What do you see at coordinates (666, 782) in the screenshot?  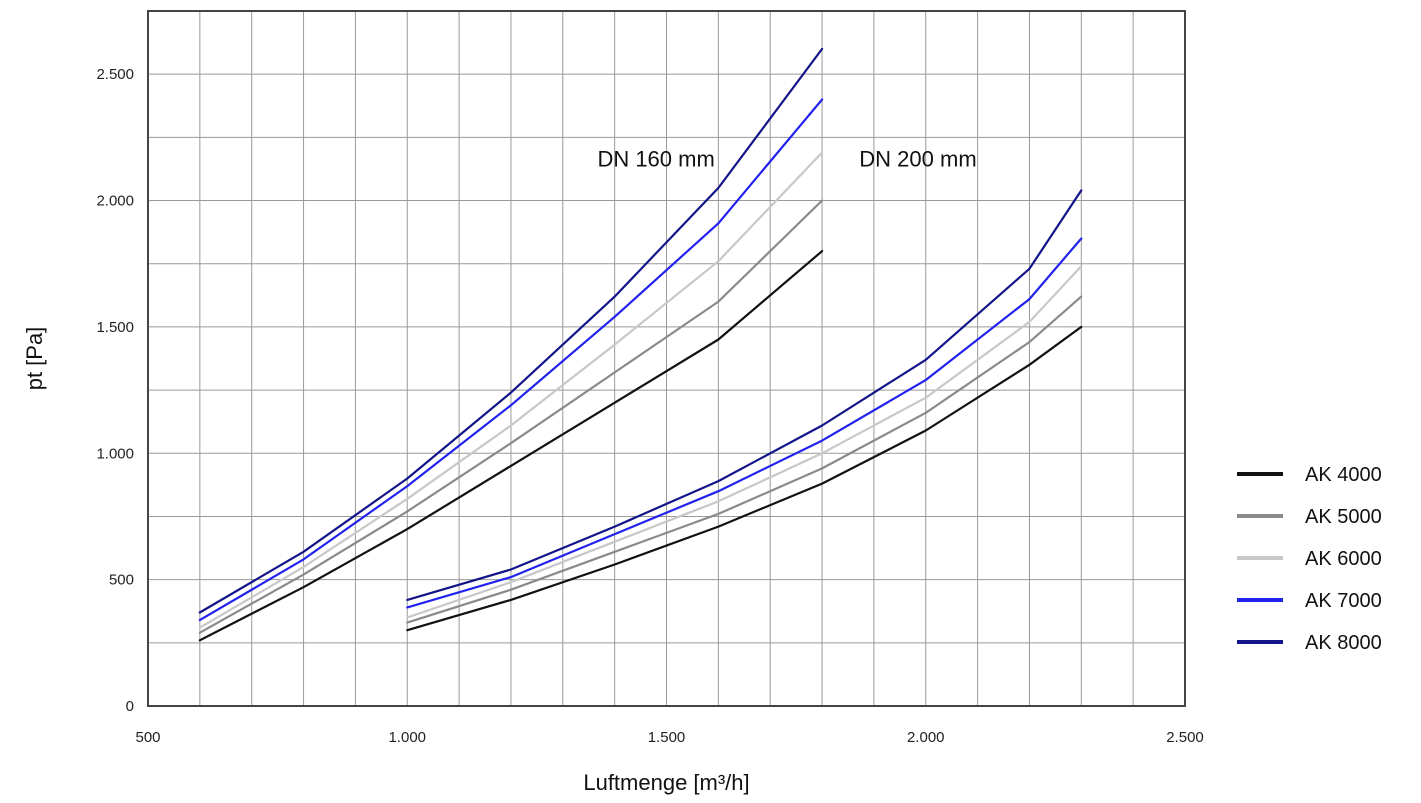 I see `x-axis-title: Luftmenge [m³/h]` at bounding box center [666, 782].